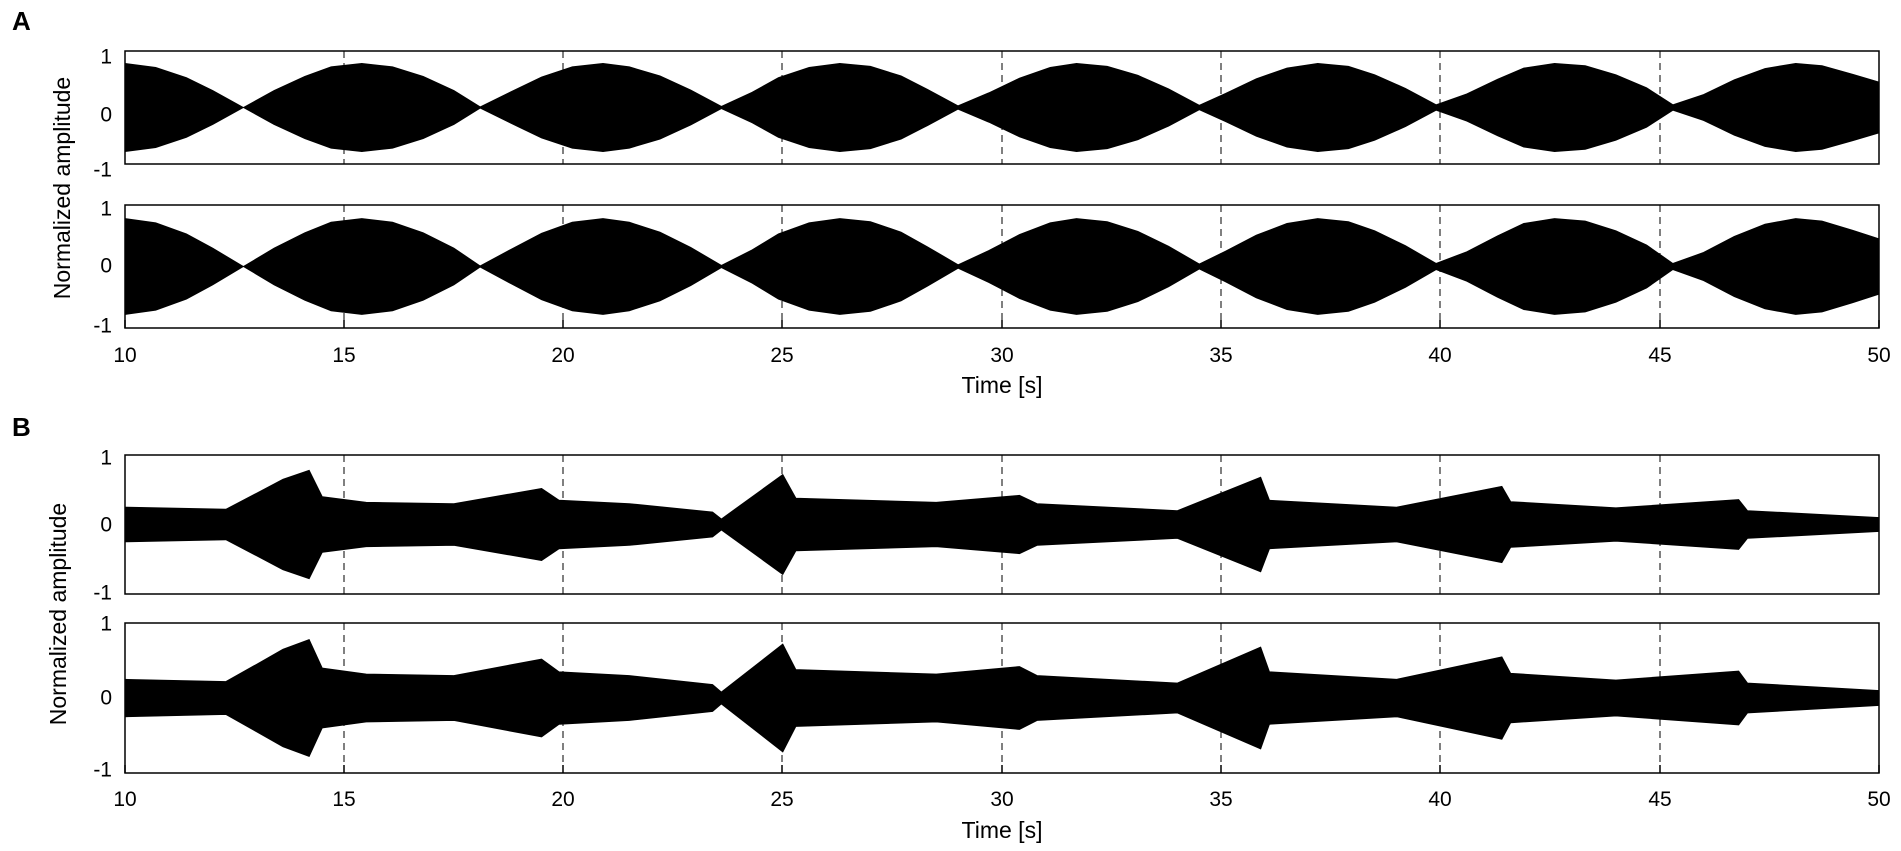  I want to click on subplot-a1-y-ticks: 1 0 -1, so click(102, 114).